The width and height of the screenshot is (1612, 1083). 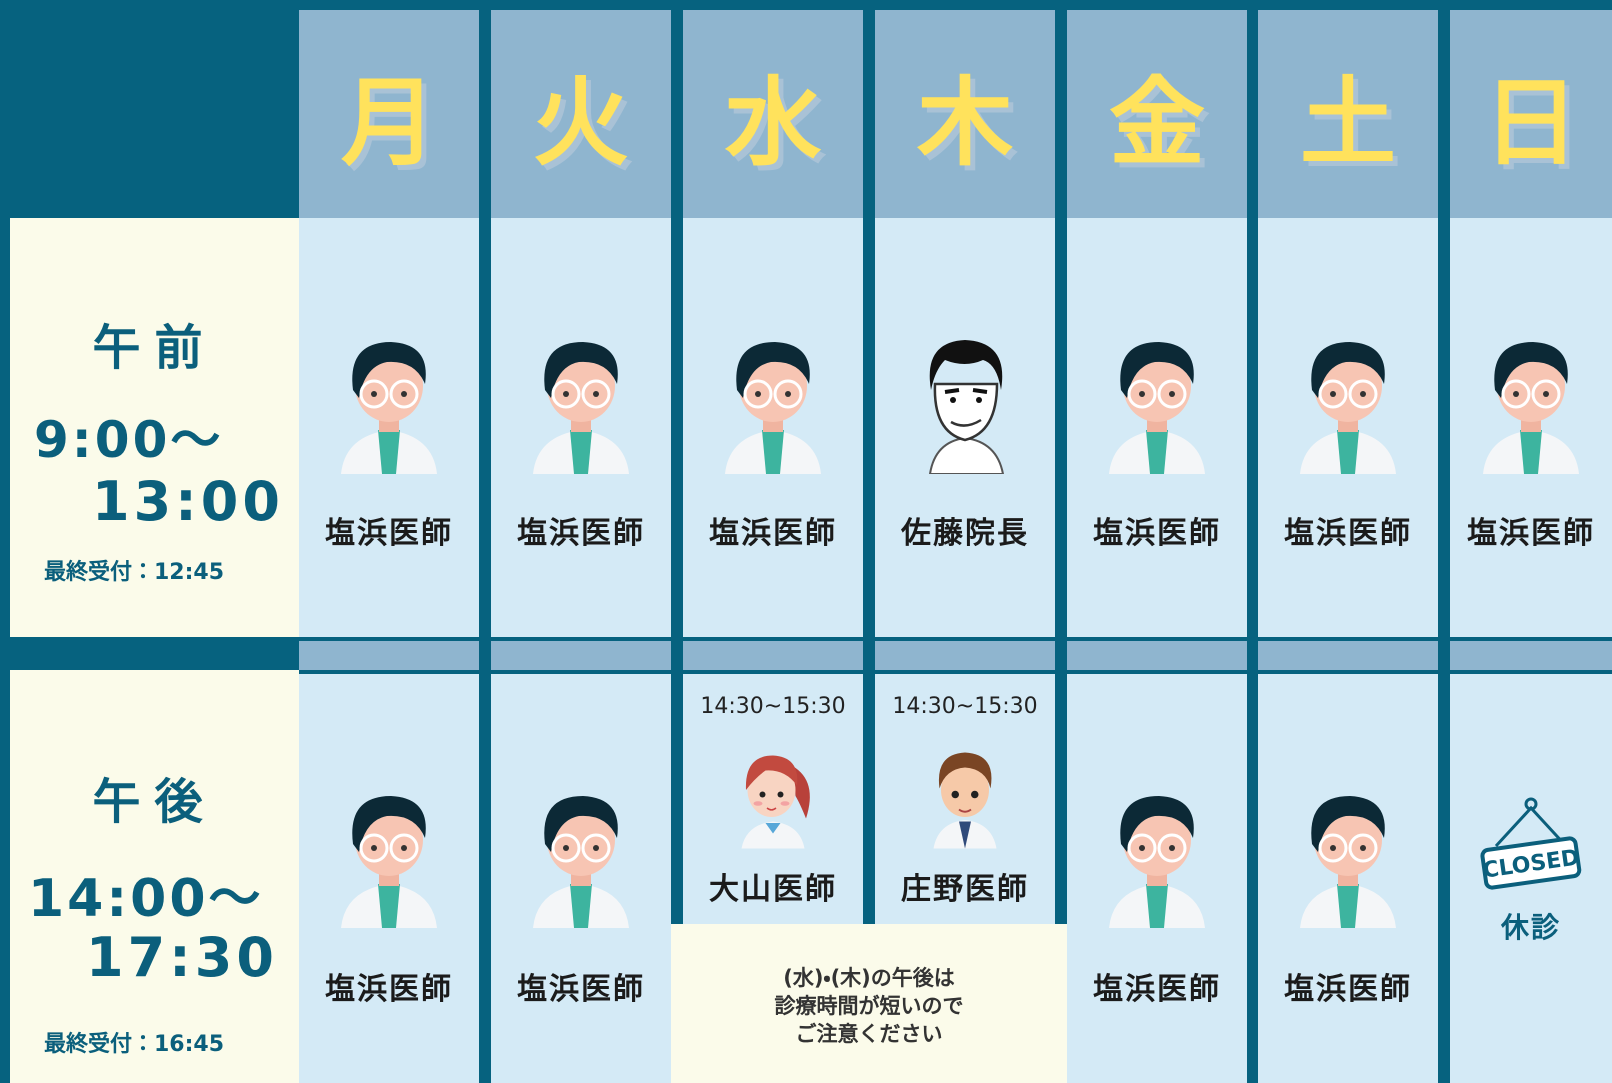 I want to click on day-header: 木, so click(x=965, y=114).